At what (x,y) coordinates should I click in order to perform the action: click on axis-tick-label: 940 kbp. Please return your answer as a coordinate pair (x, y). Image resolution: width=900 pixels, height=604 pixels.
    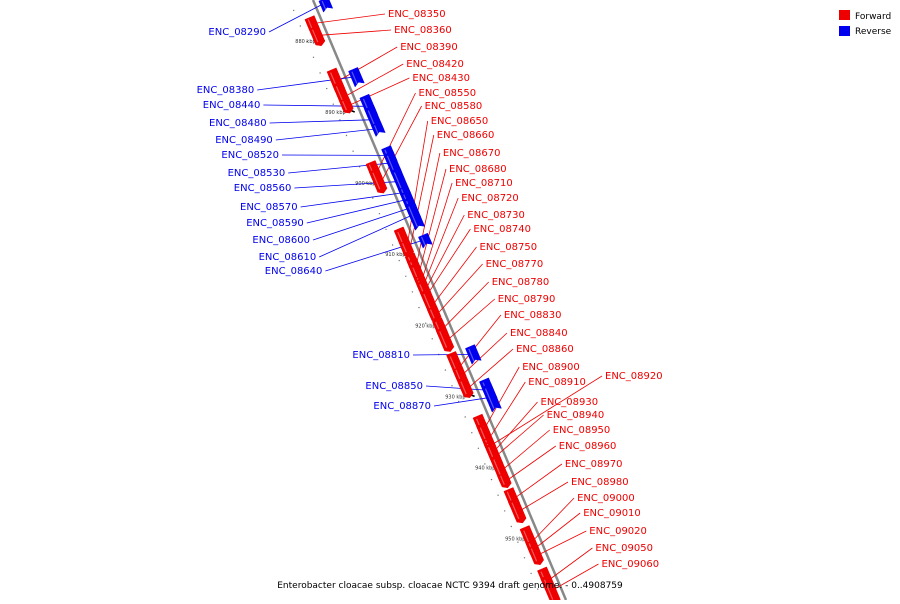
    Looking at the image, I should click on (485, 469).